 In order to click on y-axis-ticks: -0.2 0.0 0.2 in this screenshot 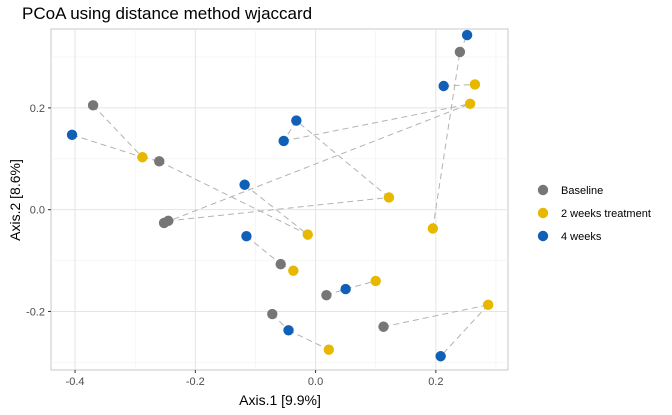, I will do `click(38, 210)`.